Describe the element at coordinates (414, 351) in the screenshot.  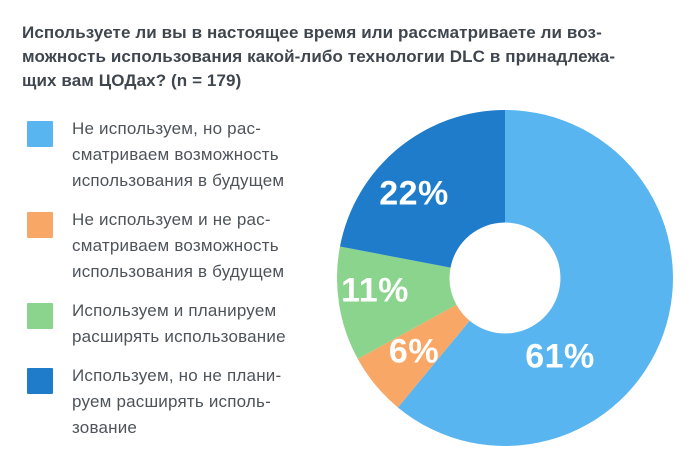
I see `slice-value-label-6: 6%` at that location.